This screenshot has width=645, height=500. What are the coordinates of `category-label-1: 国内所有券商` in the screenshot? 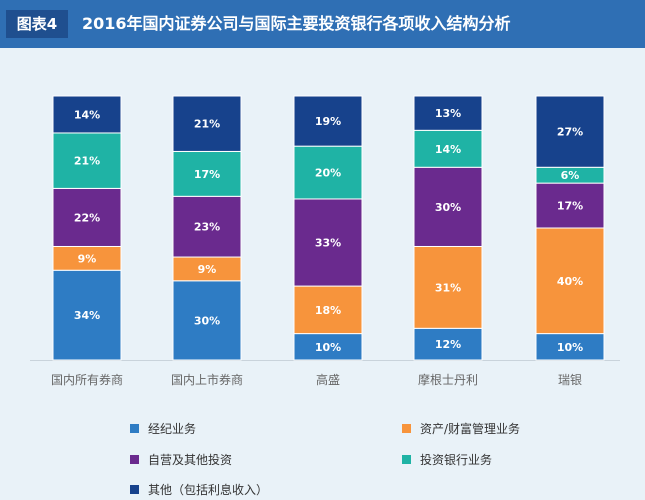 It's located at (87, 379).